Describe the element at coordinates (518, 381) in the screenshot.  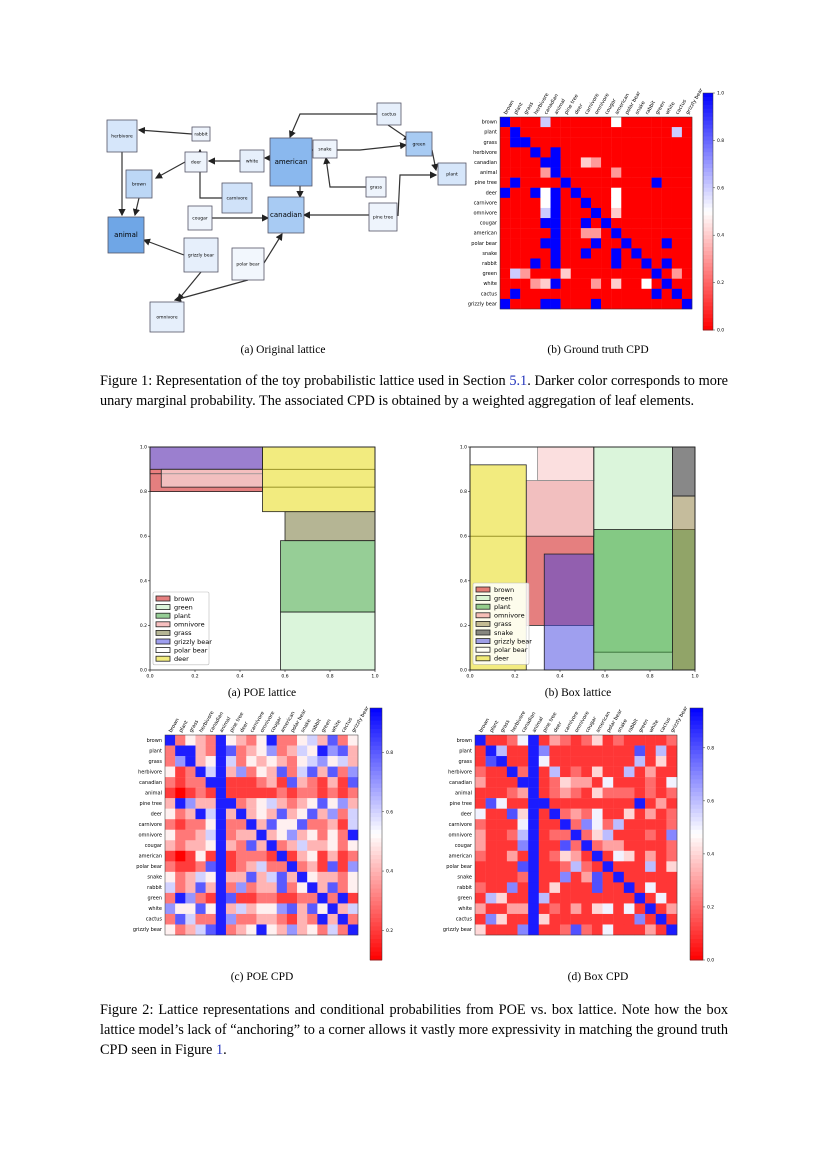
I see `section-link: 5.1` at that location.